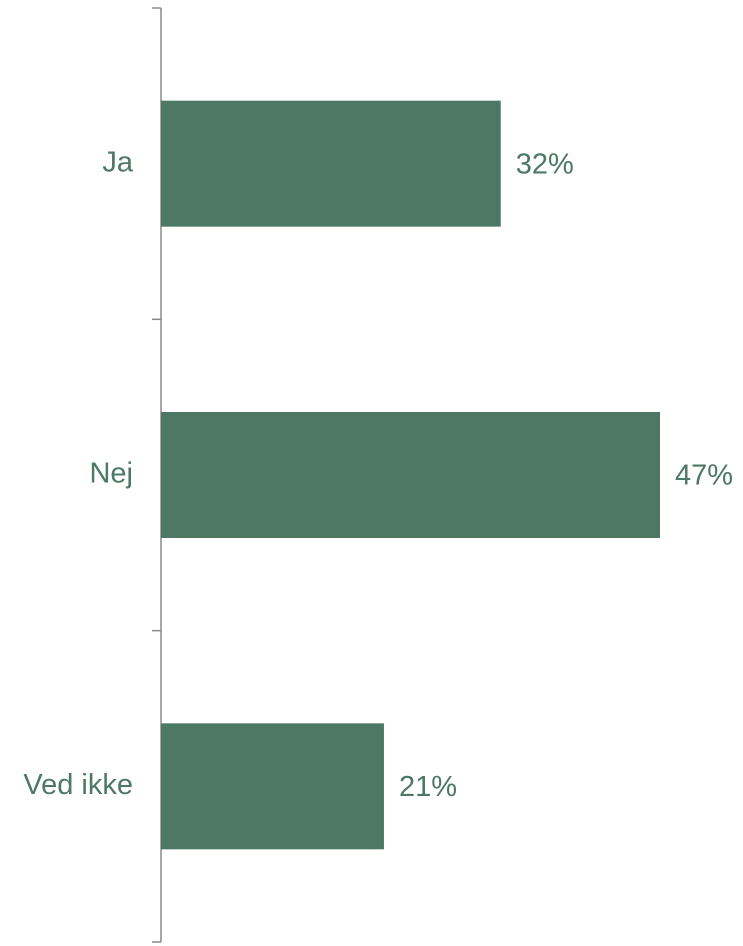  I want to click on category-label: Nej, so click(111, 474).